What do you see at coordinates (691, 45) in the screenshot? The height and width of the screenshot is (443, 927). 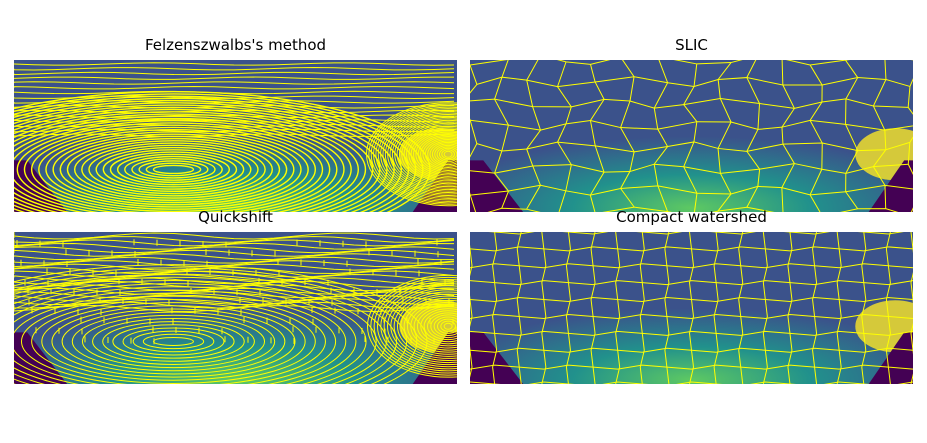 I see `panel-title: SLIC` at bounding box center [691, 45].